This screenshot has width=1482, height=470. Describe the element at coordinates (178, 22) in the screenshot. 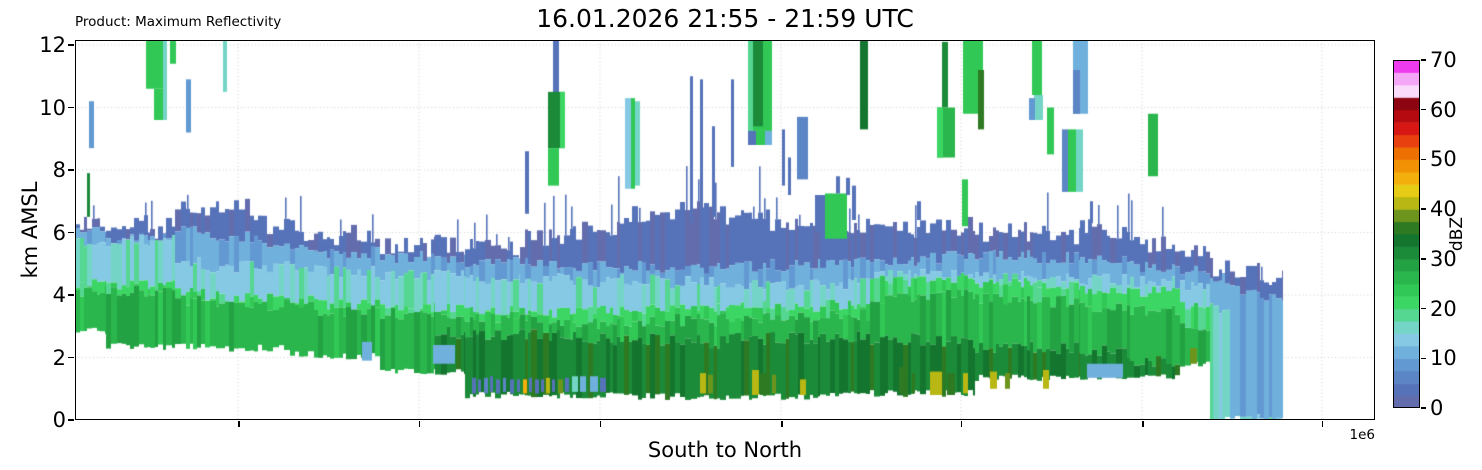

I see `product-label: Product: Maximum Reflectivity` at that location.